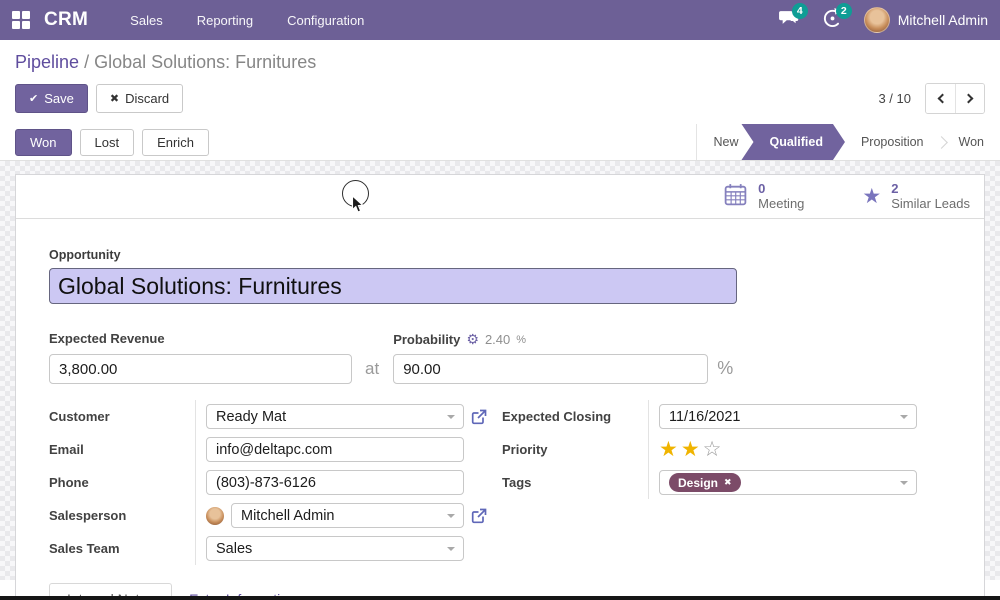 The height and width of the screenshot is (600, 1000). I want to click on salesperson-field: Mitchell Admin, so click(347, 515).